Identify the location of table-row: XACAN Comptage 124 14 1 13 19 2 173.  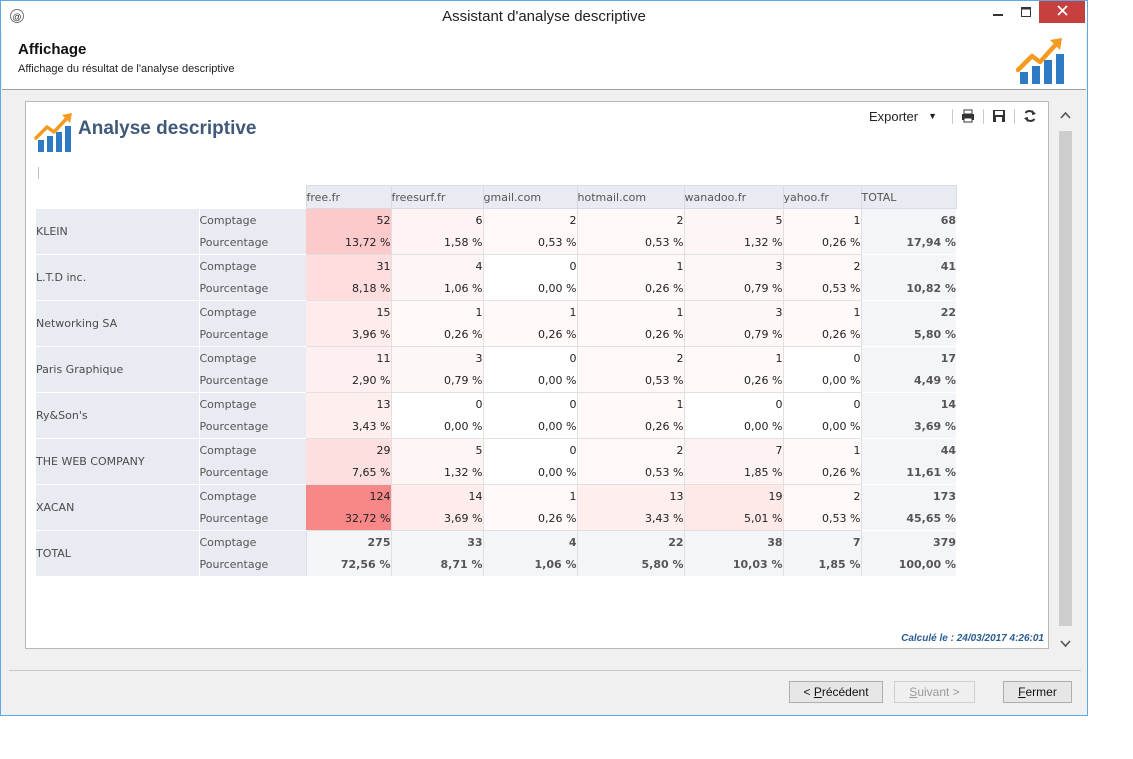
(496, 507).